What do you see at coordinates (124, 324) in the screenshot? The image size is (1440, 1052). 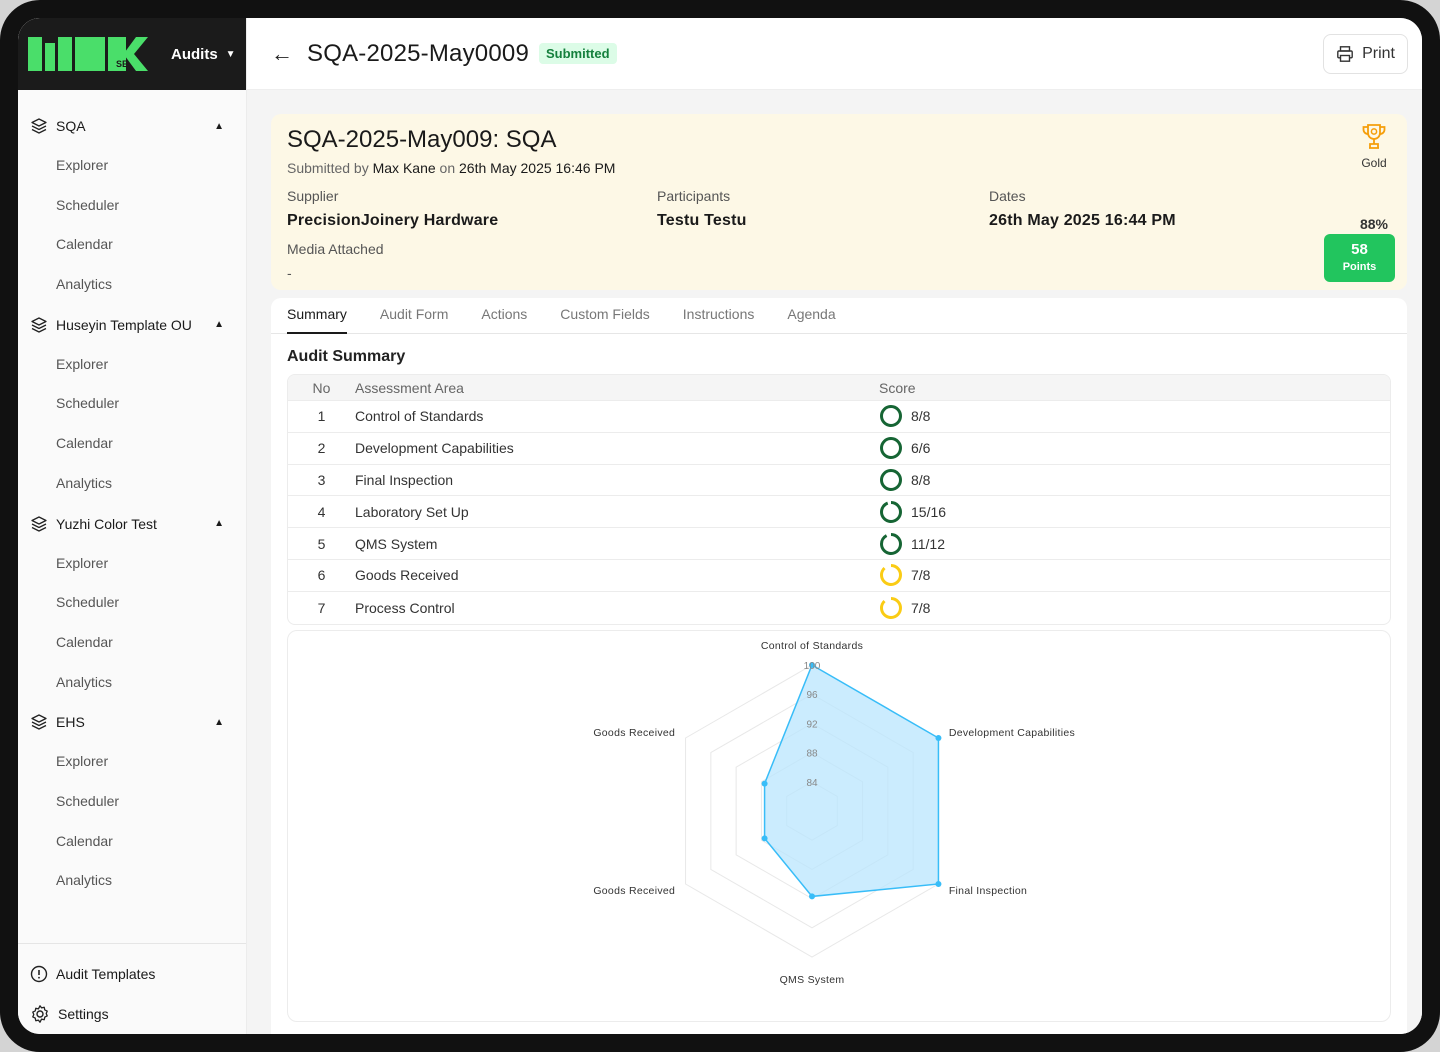 I see `sidebar-group-title: Huseyin Template OU` at bounding box center [124, 324].